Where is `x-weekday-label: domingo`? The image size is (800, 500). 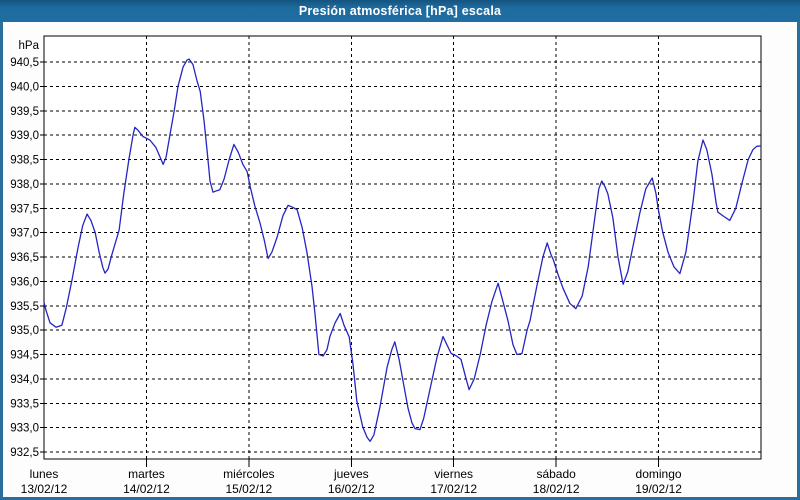
x-weekday-label: domingo is located at coordinates (659, 474).